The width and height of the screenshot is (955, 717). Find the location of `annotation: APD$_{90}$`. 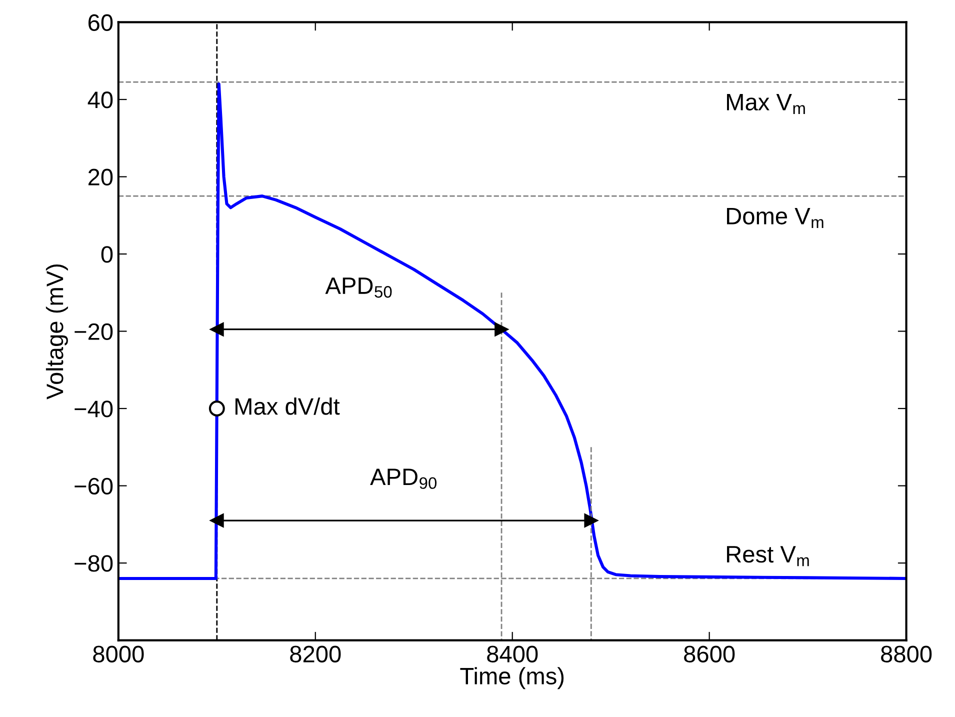

annotation: APD$_{90}$ is located at coordinates (403, 478).